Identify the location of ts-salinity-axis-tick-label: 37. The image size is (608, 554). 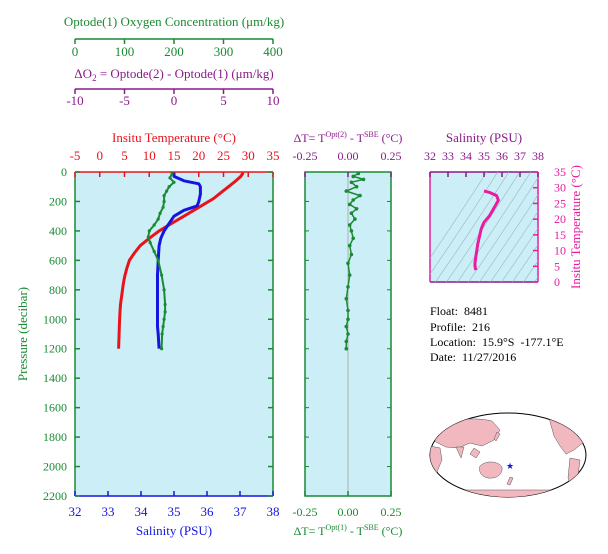
(520, 156).